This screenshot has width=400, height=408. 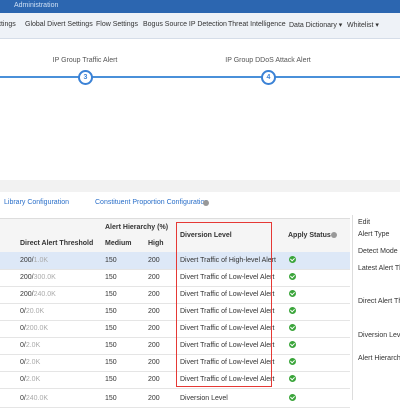 What do you see at coordinates (137, 227) in the screenshot?
I see `group-header: Alert Hierarchy (%)` at bounding box center [137, 227].